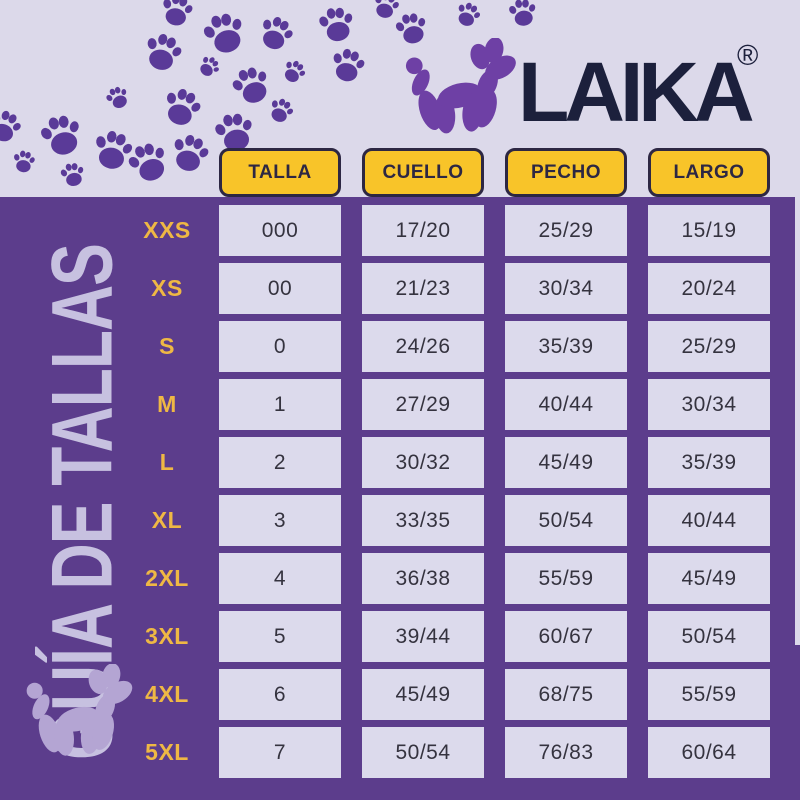 The height and width of the screenshot is (800, 800). I want to click on table-header-row: TALLA CUELLO PECHO LARGO, so click(453, 172).